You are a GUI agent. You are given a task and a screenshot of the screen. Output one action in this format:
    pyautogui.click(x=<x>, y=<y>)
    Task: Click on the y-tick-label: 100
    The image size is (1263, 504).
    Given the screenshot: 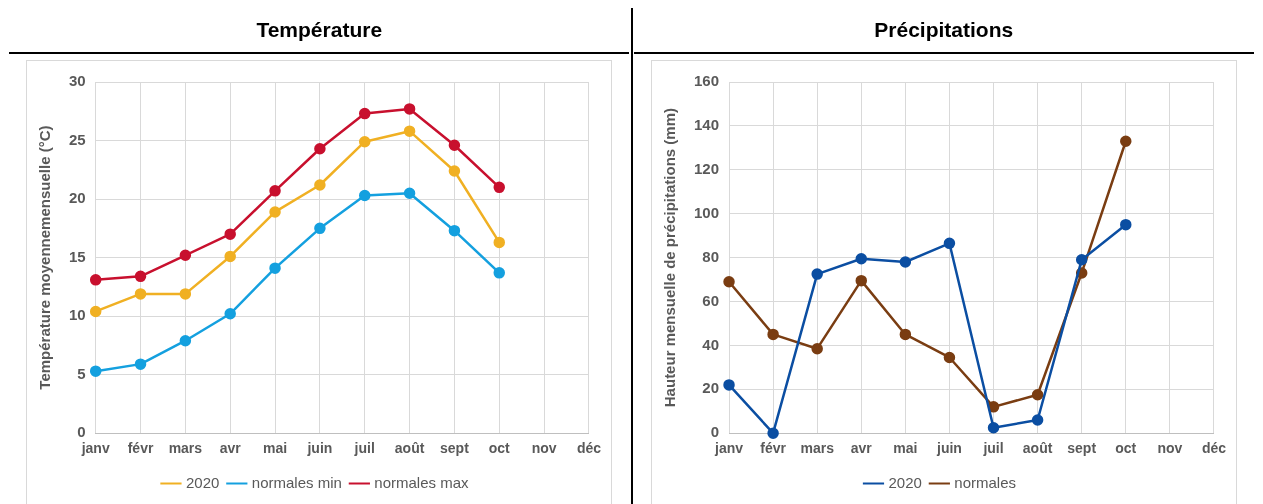 What is the action you would take?
    pyautogui.click(x=706, y=212)
    